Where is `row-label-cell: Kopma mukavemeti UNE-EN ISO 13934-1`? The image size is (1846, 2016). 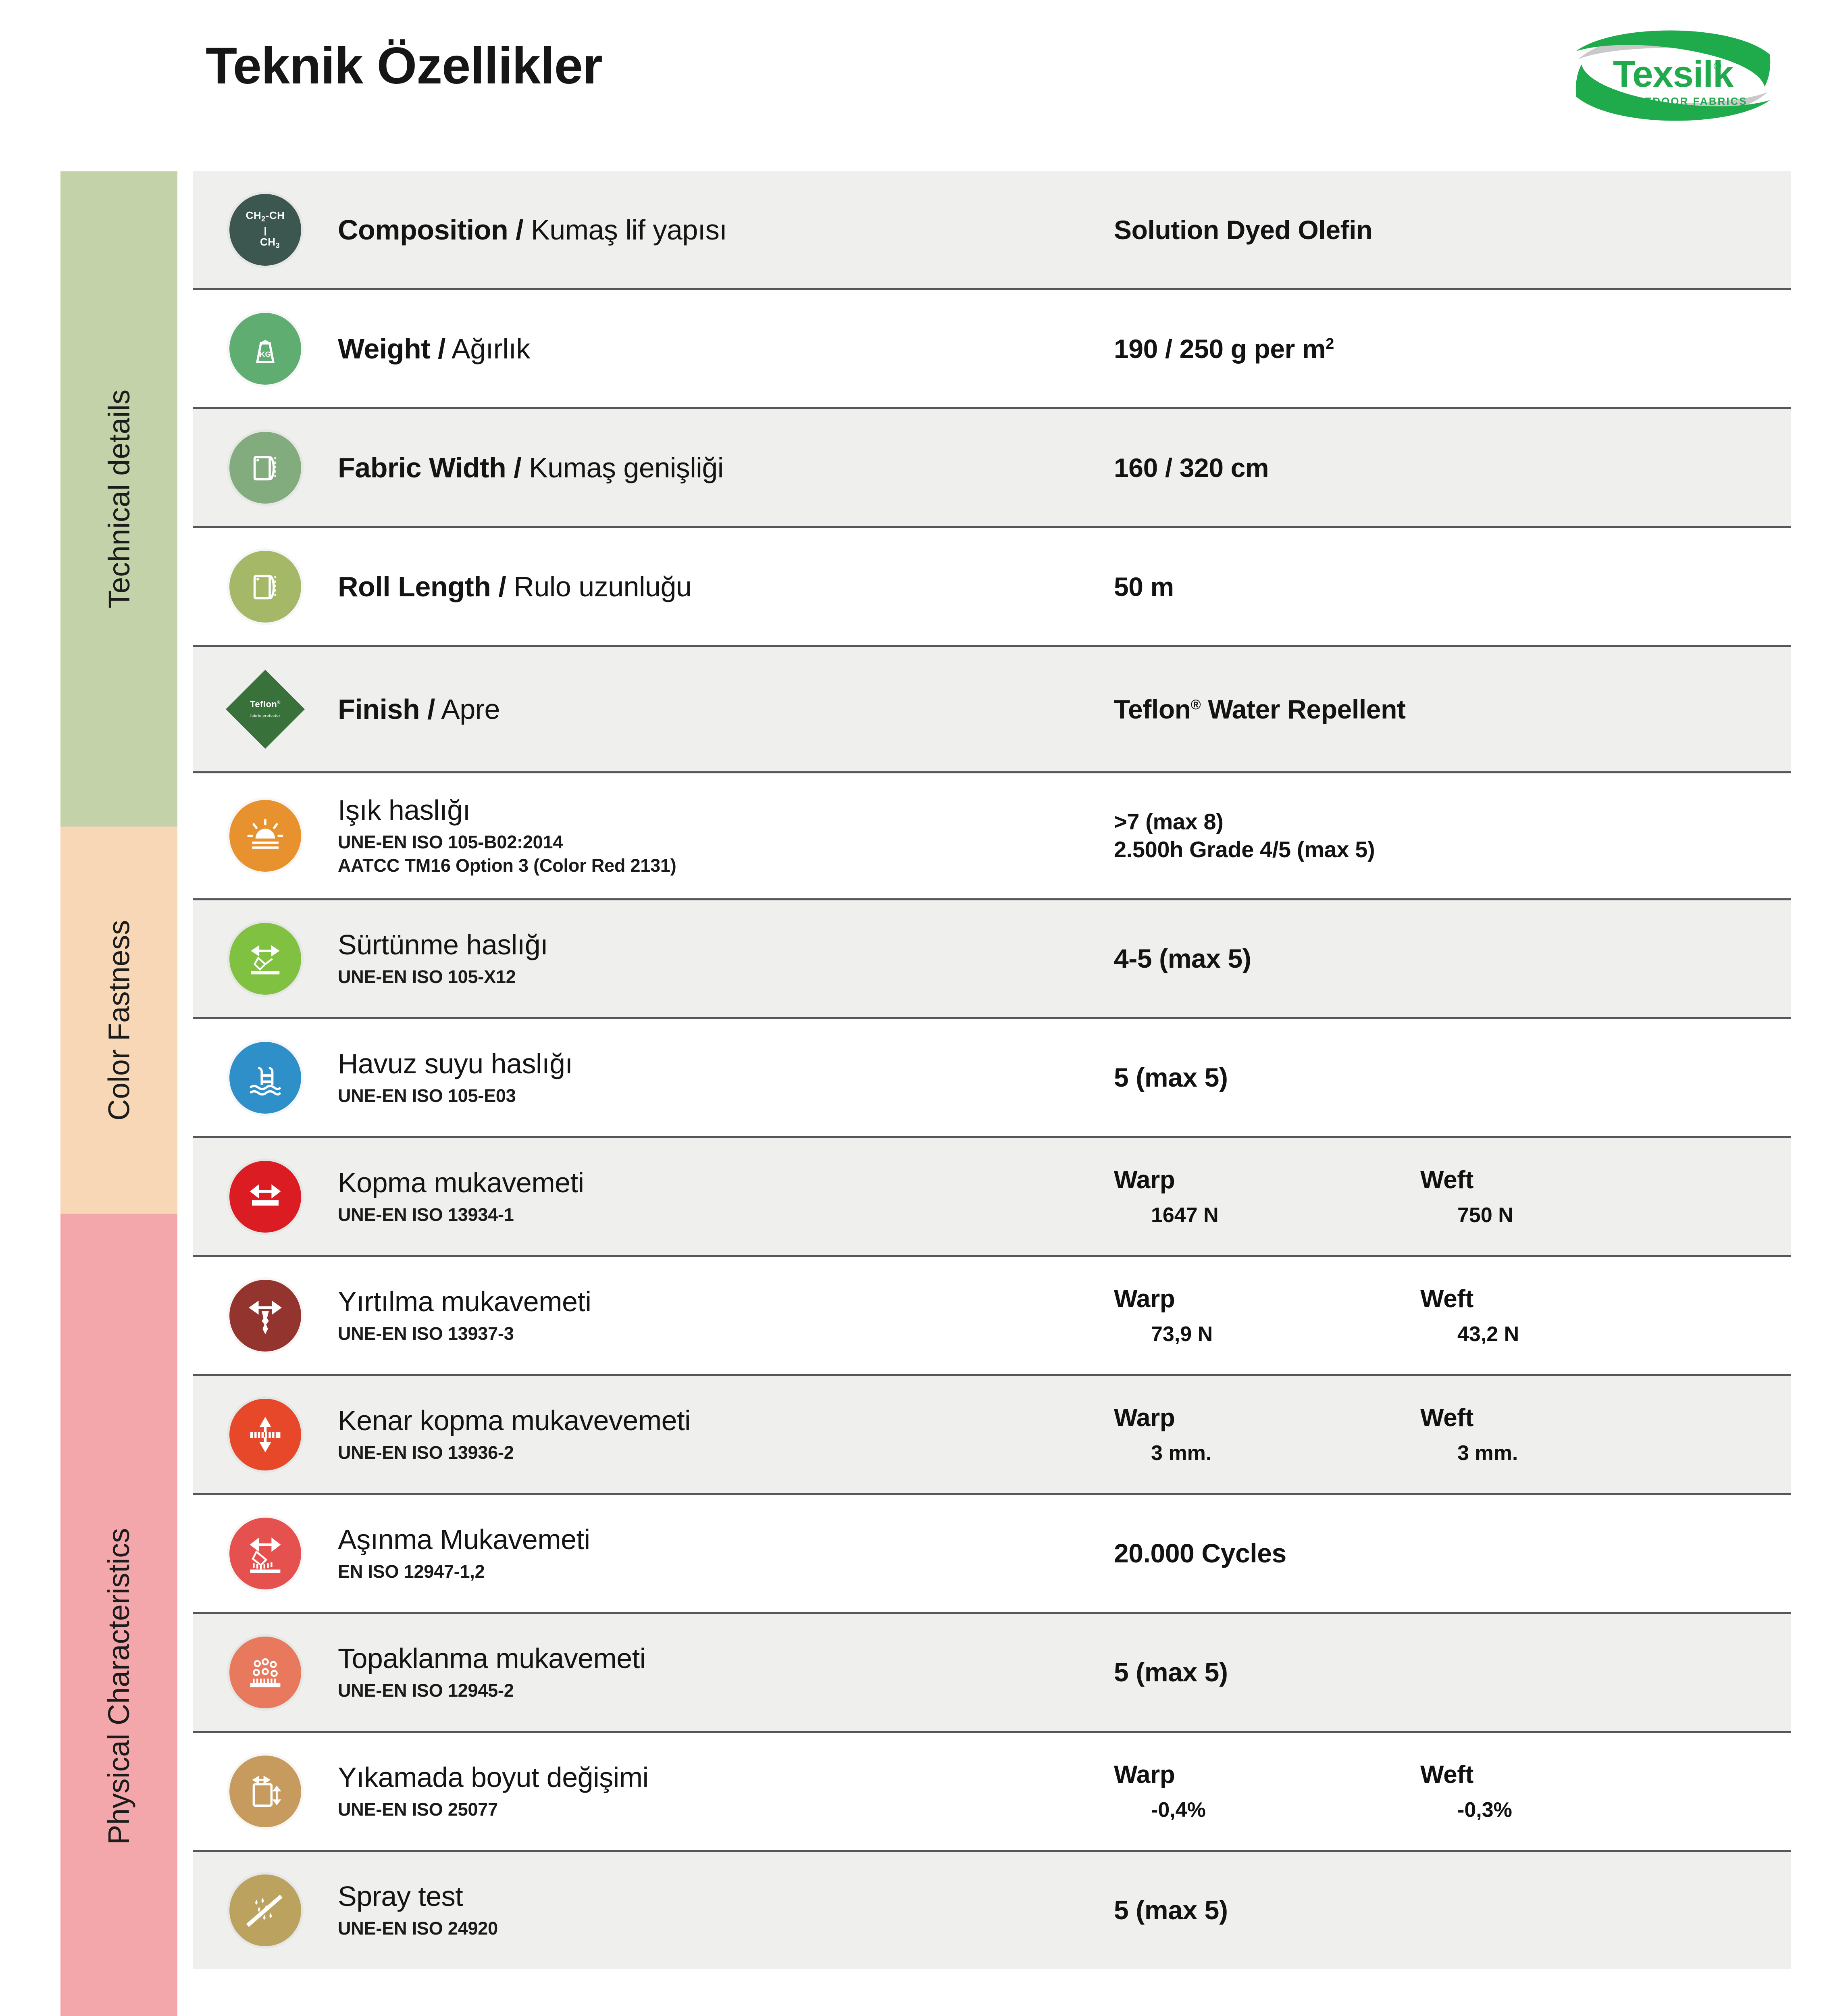
row-label-cell: Kopma mukavemeti UNE-EN ISO 13934-1 is located at coordinates (726, 1197).